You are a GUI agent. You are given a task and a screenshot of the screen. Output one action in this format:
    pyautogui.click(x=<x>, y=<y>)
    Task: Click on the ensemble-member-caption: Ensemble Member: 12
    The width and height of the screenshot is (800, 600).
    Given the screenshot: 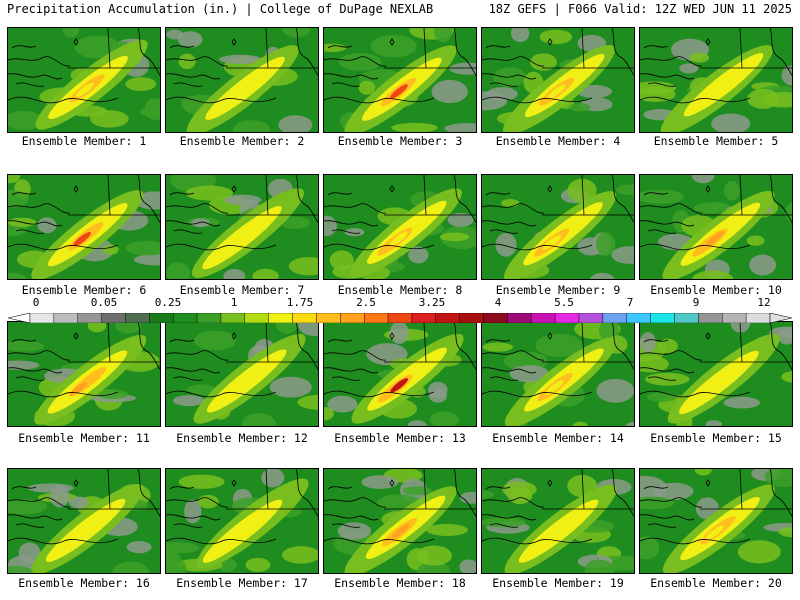 What is the action you would take?
    pyautogui.click(x=242, y=438)
    